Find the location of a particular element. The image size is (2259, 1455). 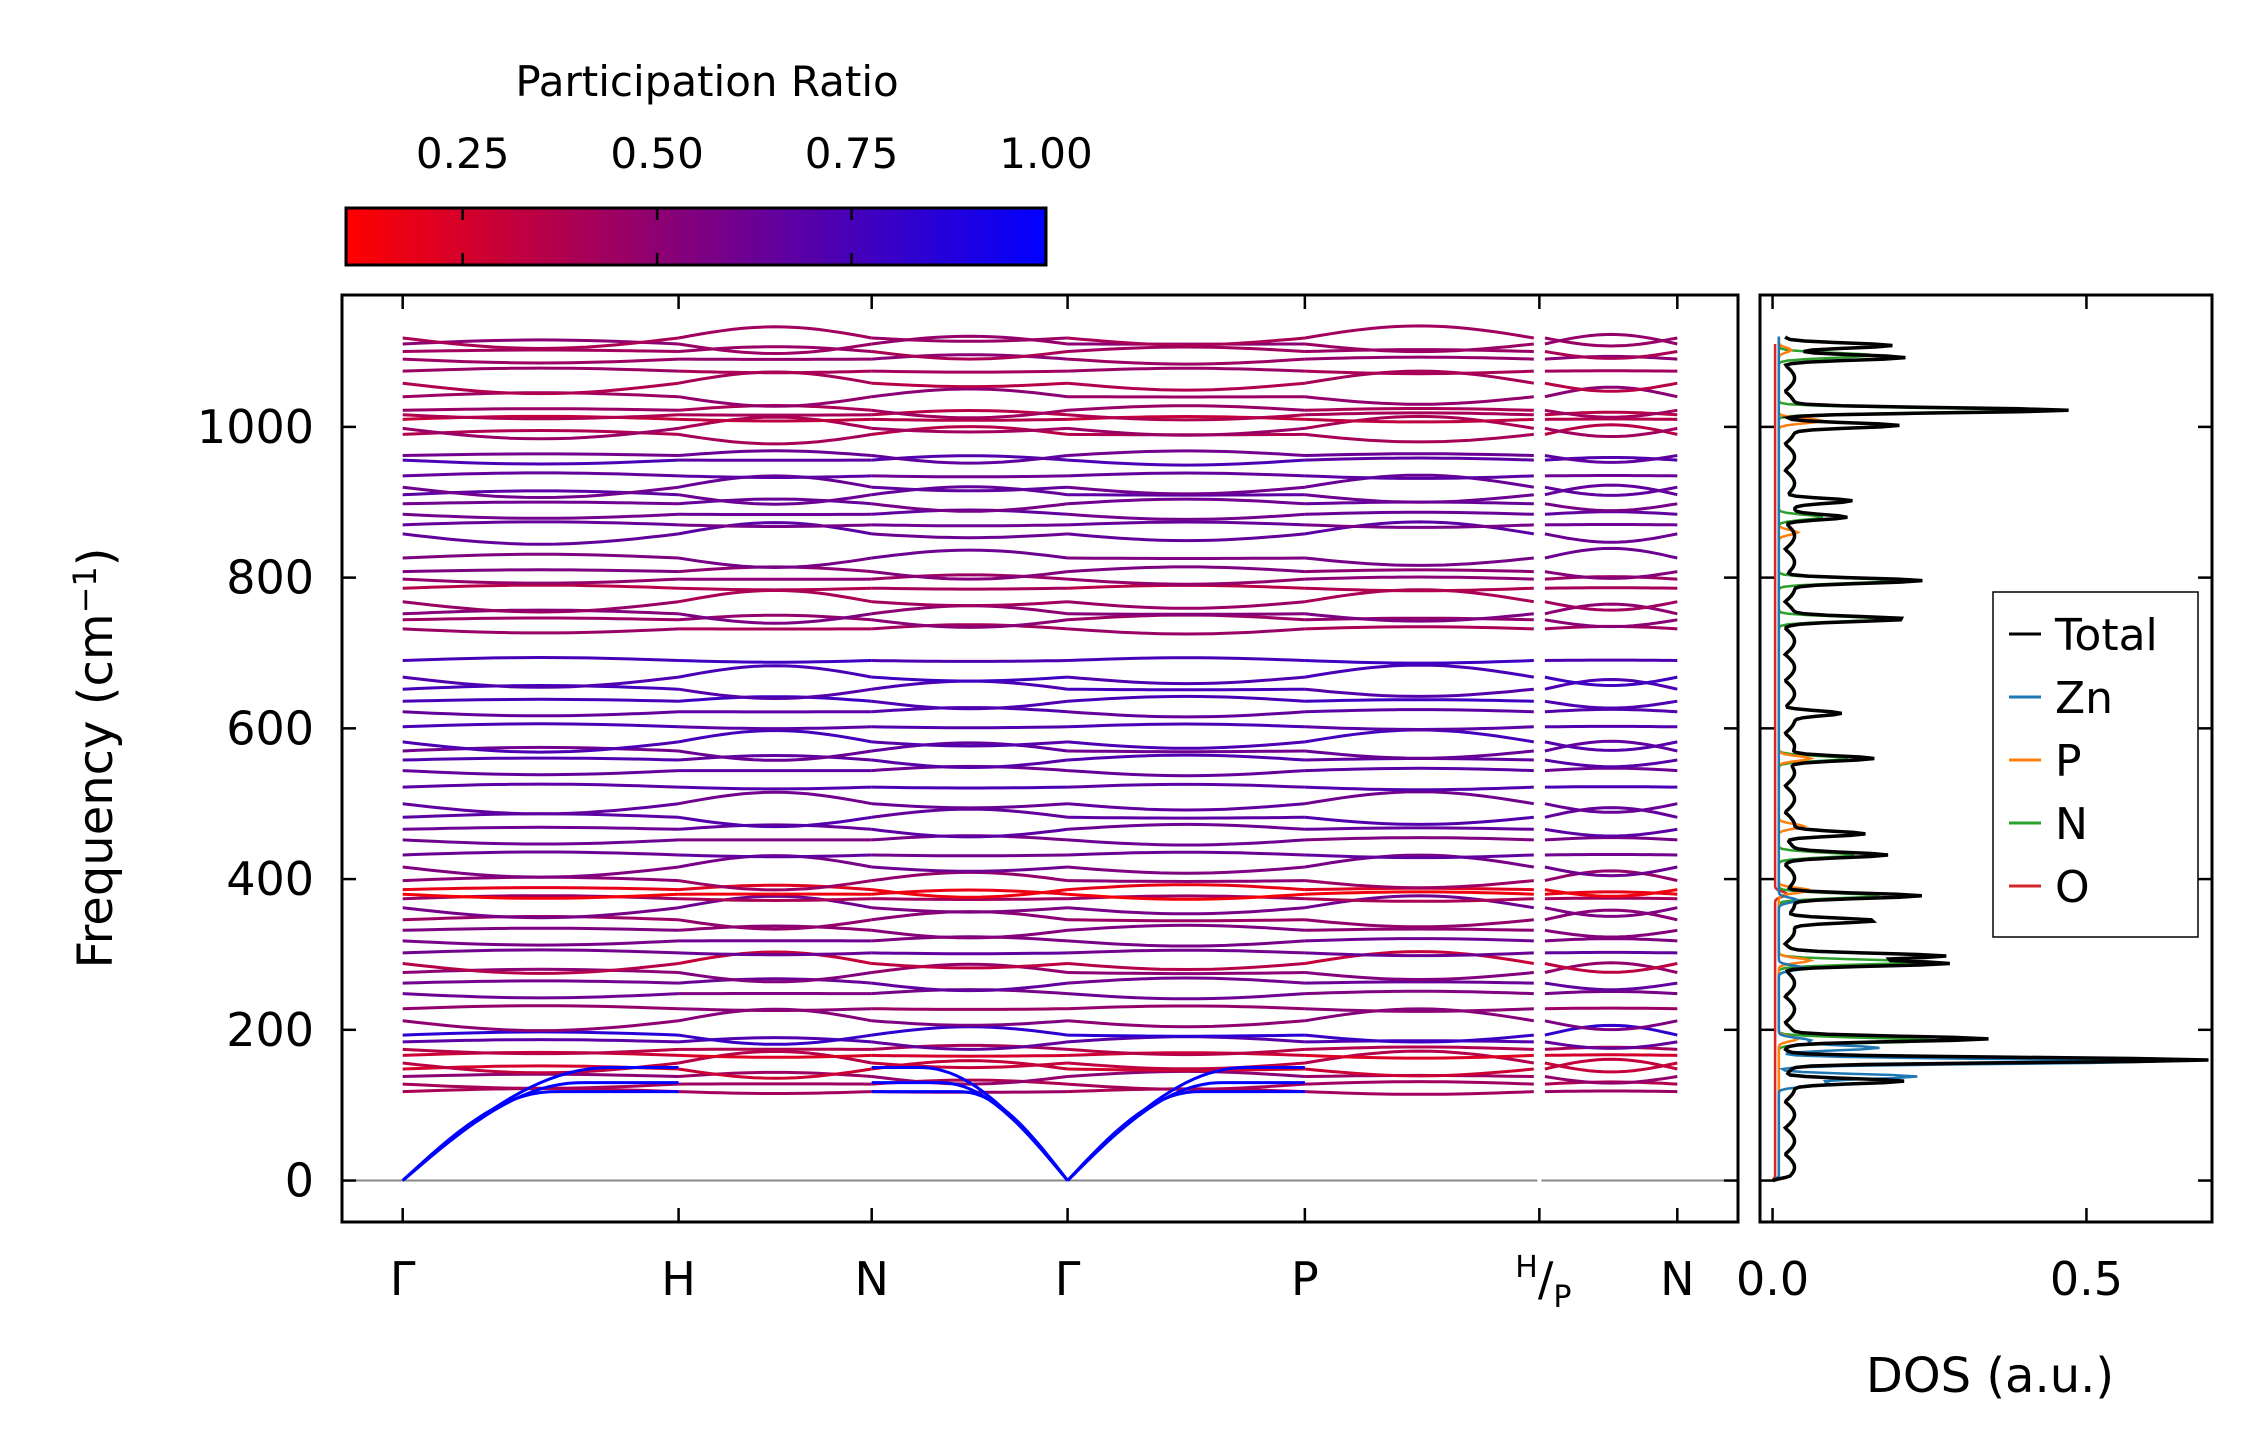

k-point-label: P is located at coordinates (1305, 1279).